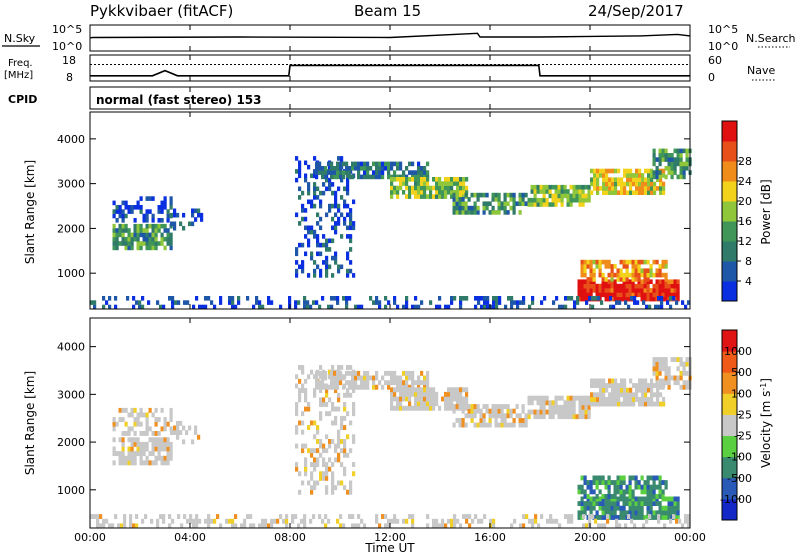 The image size is (800, 558). What do you see at coordinates (22, 99) in the screenshot?
I see `cpid-label: CPID` at bounding box center [22, 99].